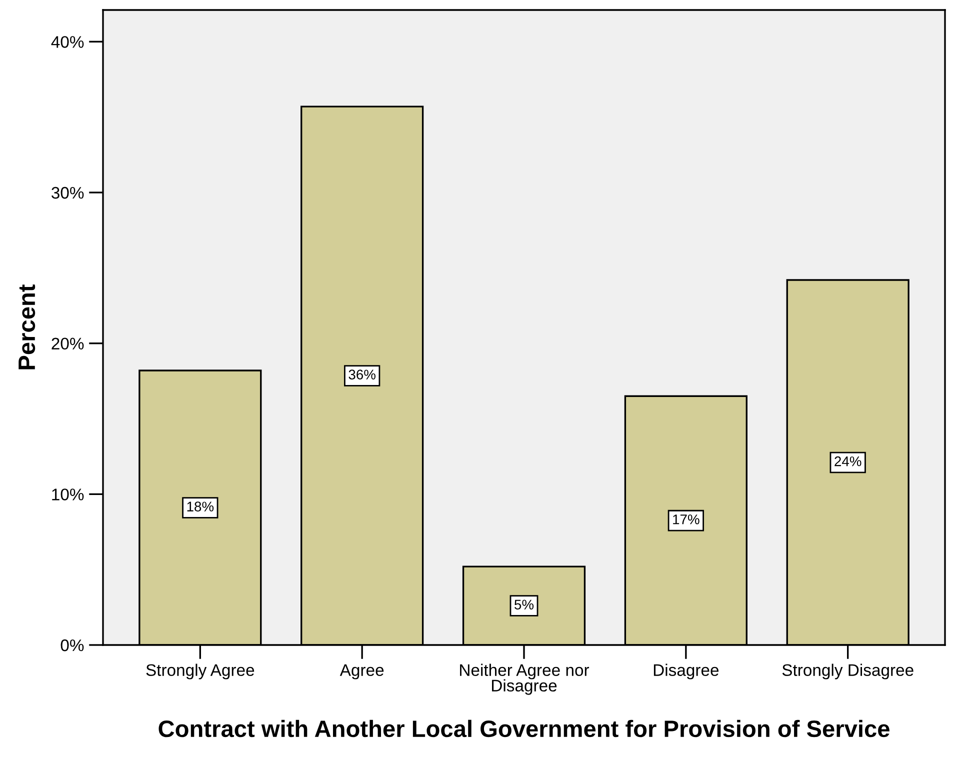  I want to click on data-label: 17%, so click(686, 519).